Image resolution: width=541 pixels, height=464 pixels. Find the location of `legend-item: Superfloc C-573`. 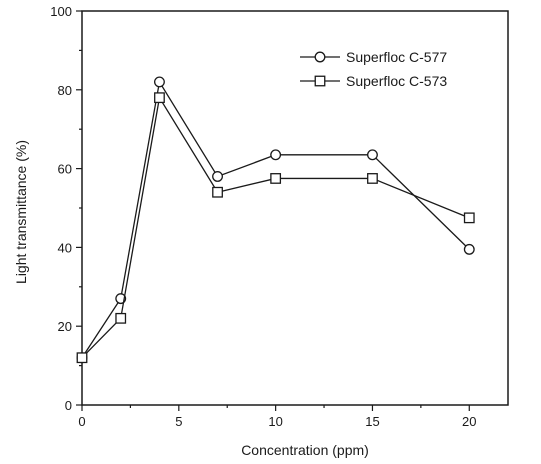

legend-item: Superfloc C-573 is located at coordinates (373, 81).